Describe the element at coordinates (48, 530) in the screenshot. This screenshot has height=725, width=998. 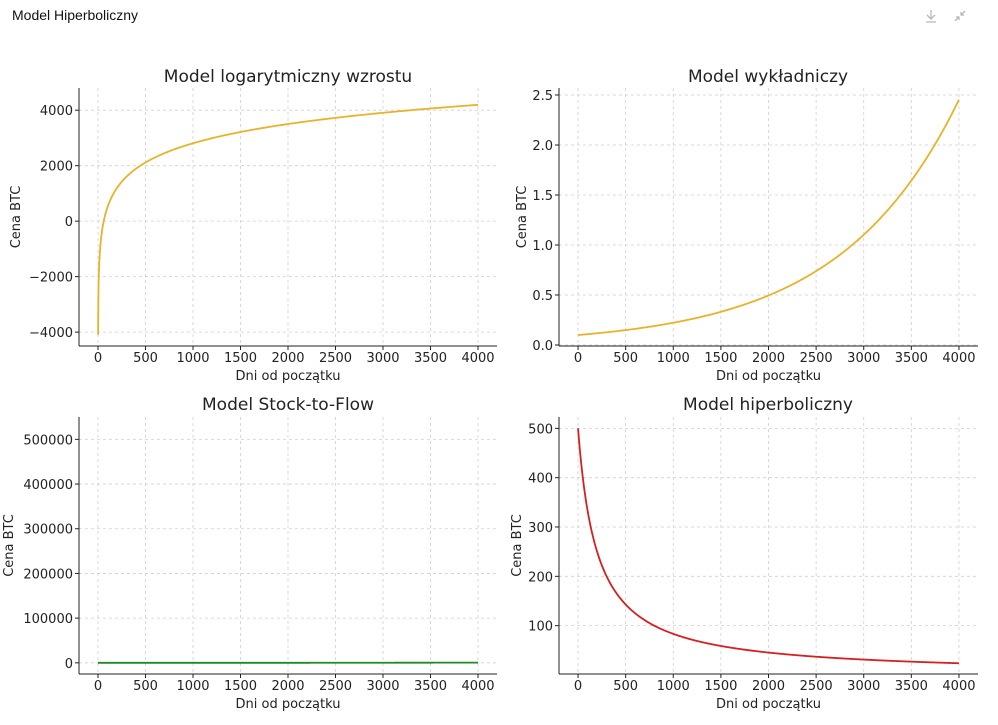
I see `y-tick-label: 300000` at that location.